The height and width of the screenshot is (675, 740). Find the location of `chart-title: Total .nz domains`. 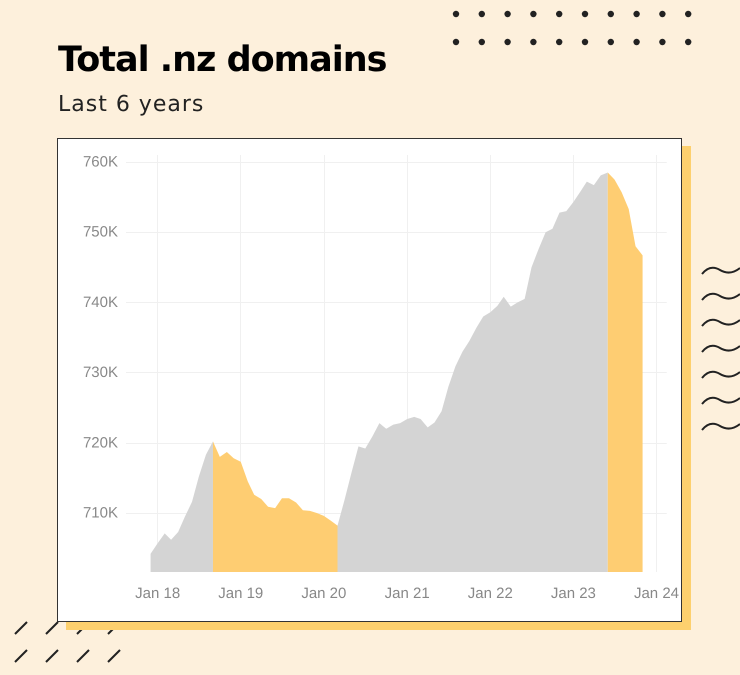

chart-title: Total .nz domains is located at coordinates (222, 60).